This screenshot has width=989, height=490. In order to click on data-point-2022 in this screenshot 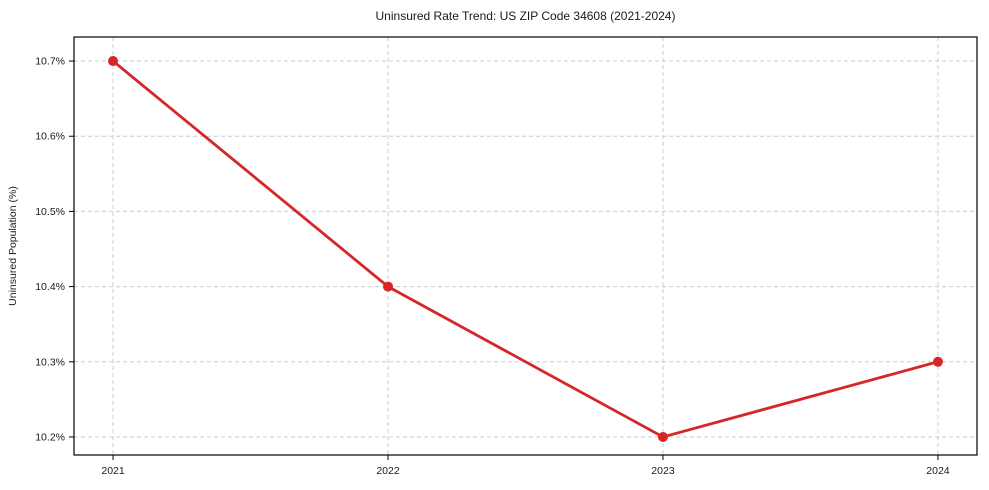, I will do `click(388, 286)`.